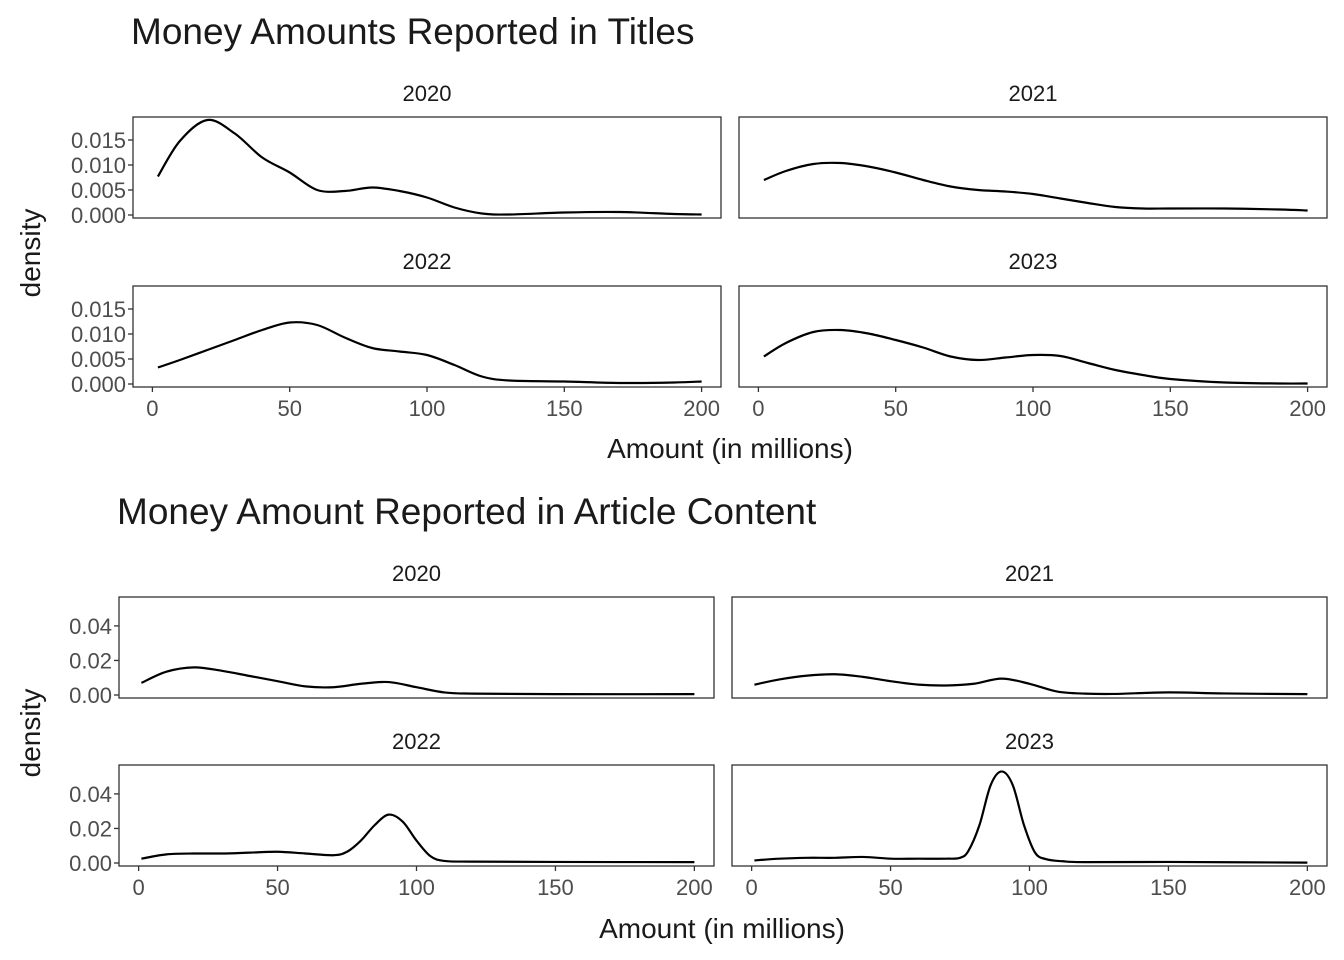 This screenshot has width=1344, height=960. What do you see at coordinates (413, 31) in the screenshot?
I see `chart-title: Money Amounts Reported in Titles` at bounding box center [413, 31].